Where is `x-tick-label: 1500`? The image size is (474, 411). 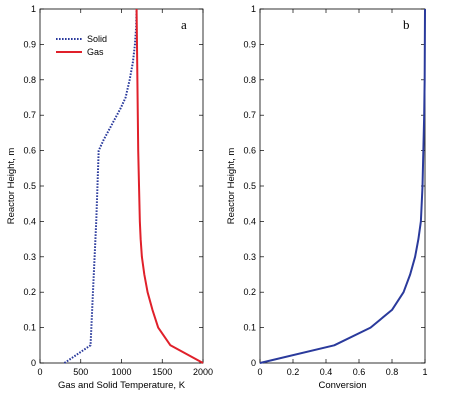
x-tick-label: 1500 is located at coordinates (162, 372).